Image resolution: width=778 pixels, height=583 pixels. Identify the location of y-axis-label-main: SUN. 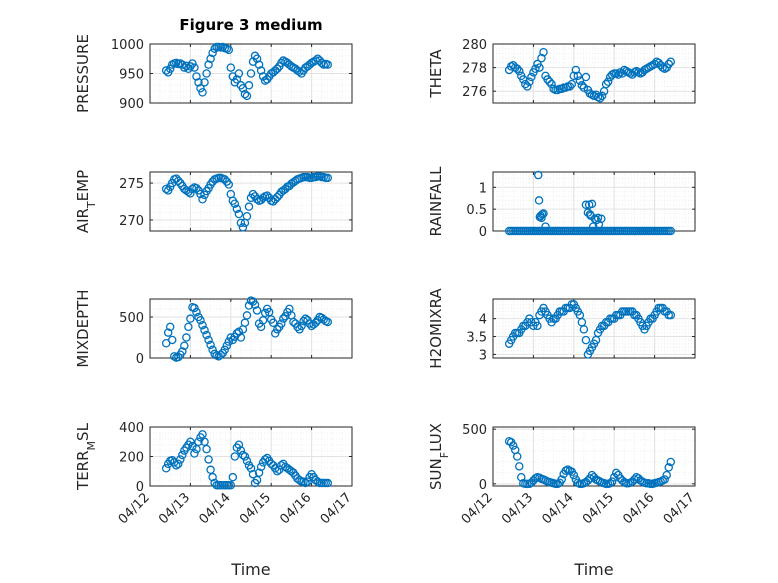
(436, 474).